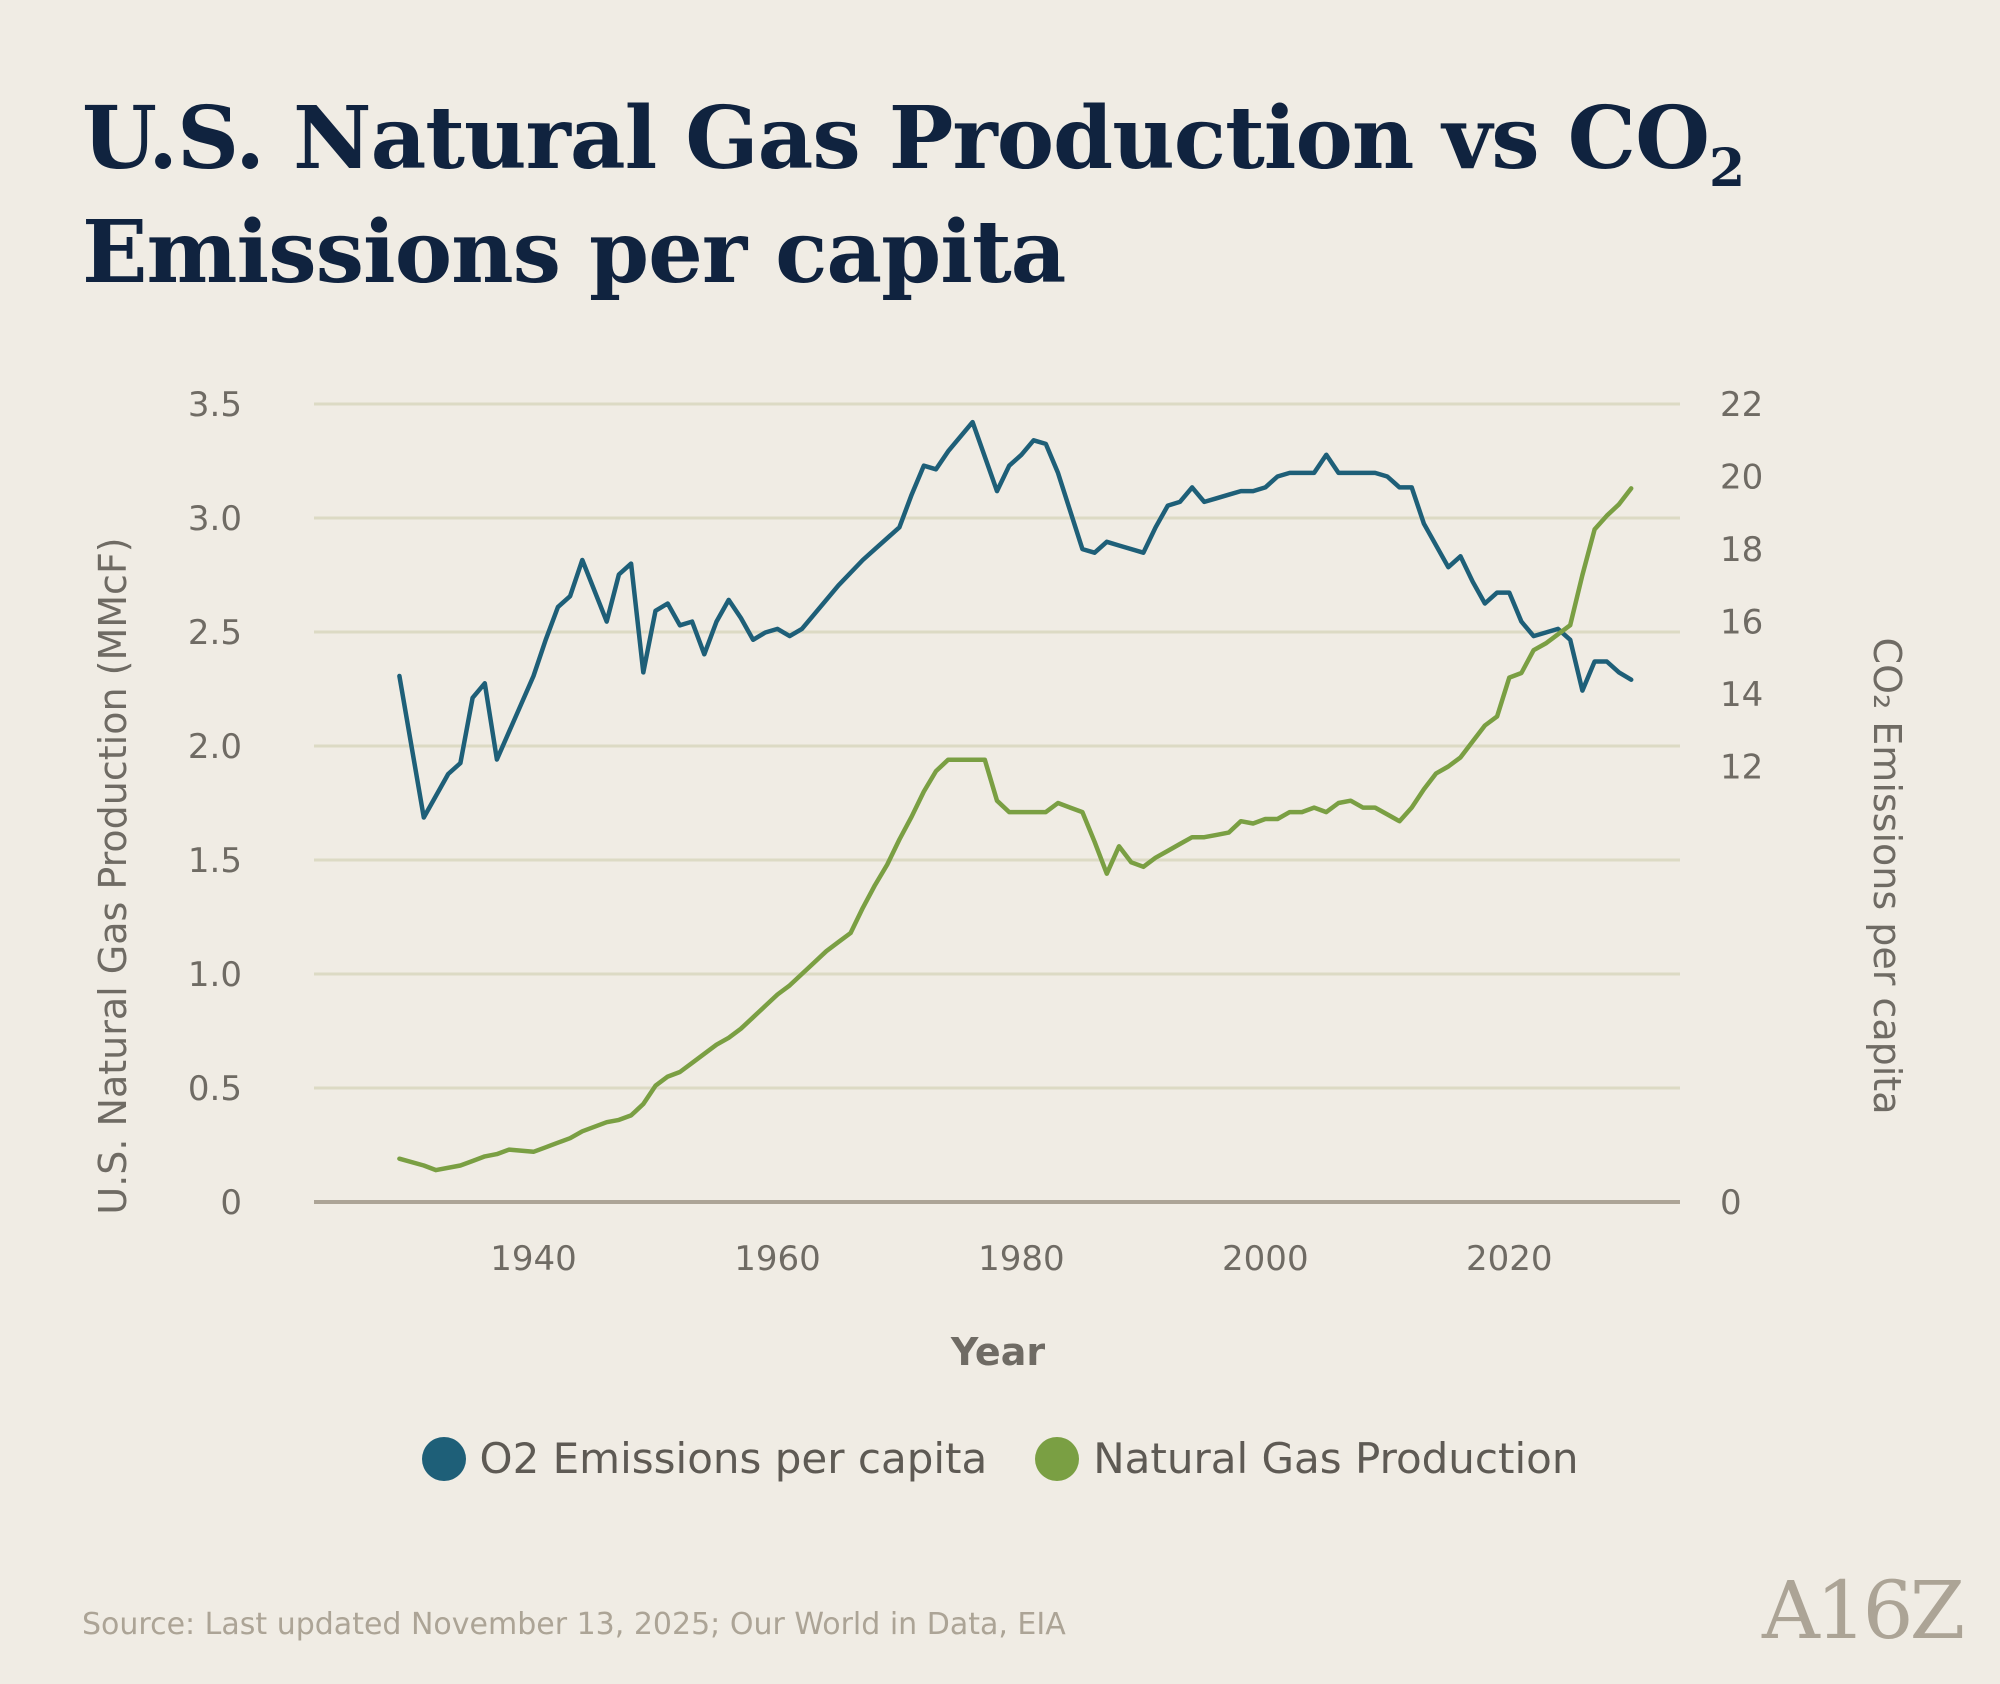 The width and height of the screenshot is (2000, 1684). I want to click on y-right-tick-label: 22, so click(1741, 405).